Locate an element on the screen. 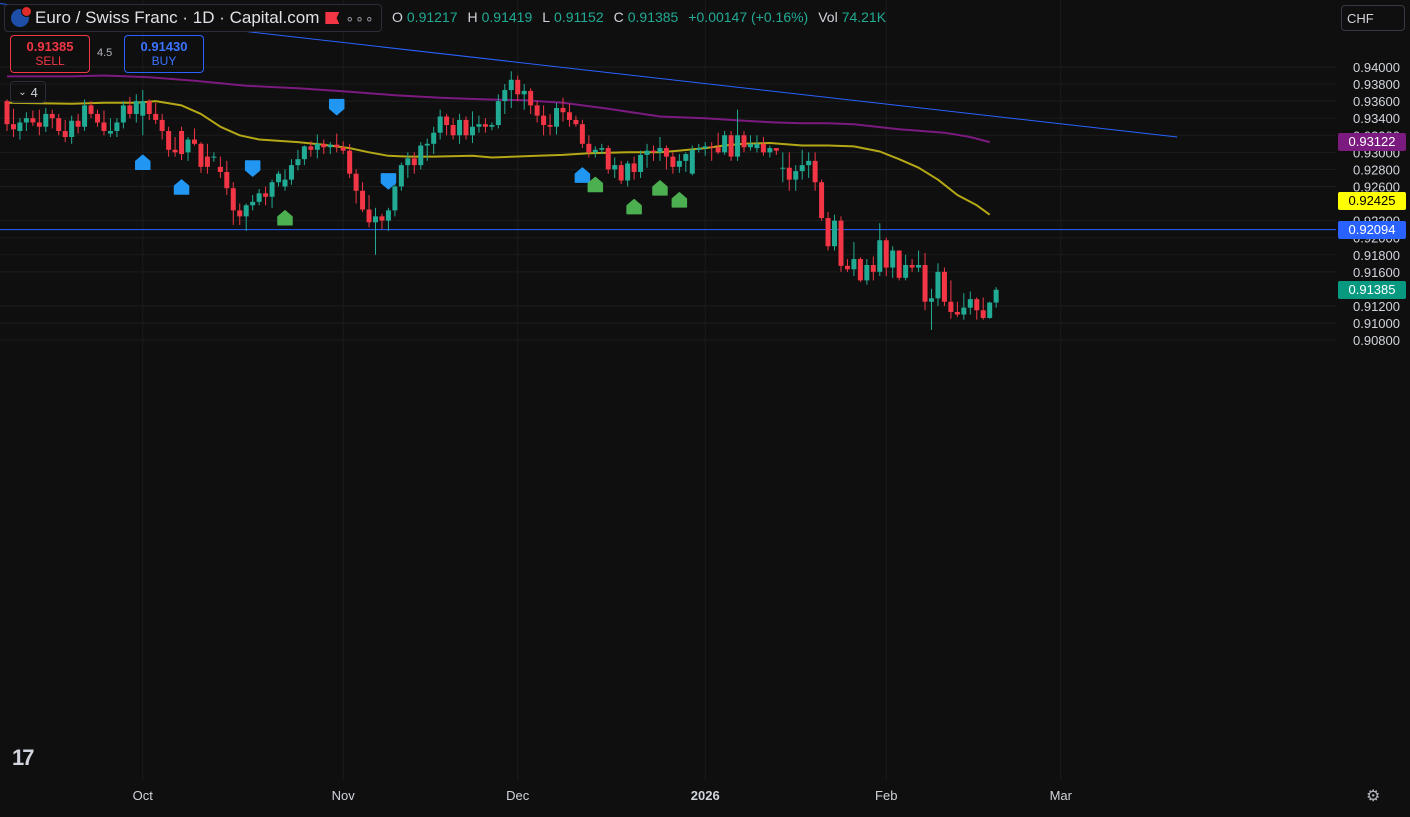 Image resolution: width=1410 pixels, height=817 pixels. sell-button: 0.91385 SELL is located at coordinates (50, 54).